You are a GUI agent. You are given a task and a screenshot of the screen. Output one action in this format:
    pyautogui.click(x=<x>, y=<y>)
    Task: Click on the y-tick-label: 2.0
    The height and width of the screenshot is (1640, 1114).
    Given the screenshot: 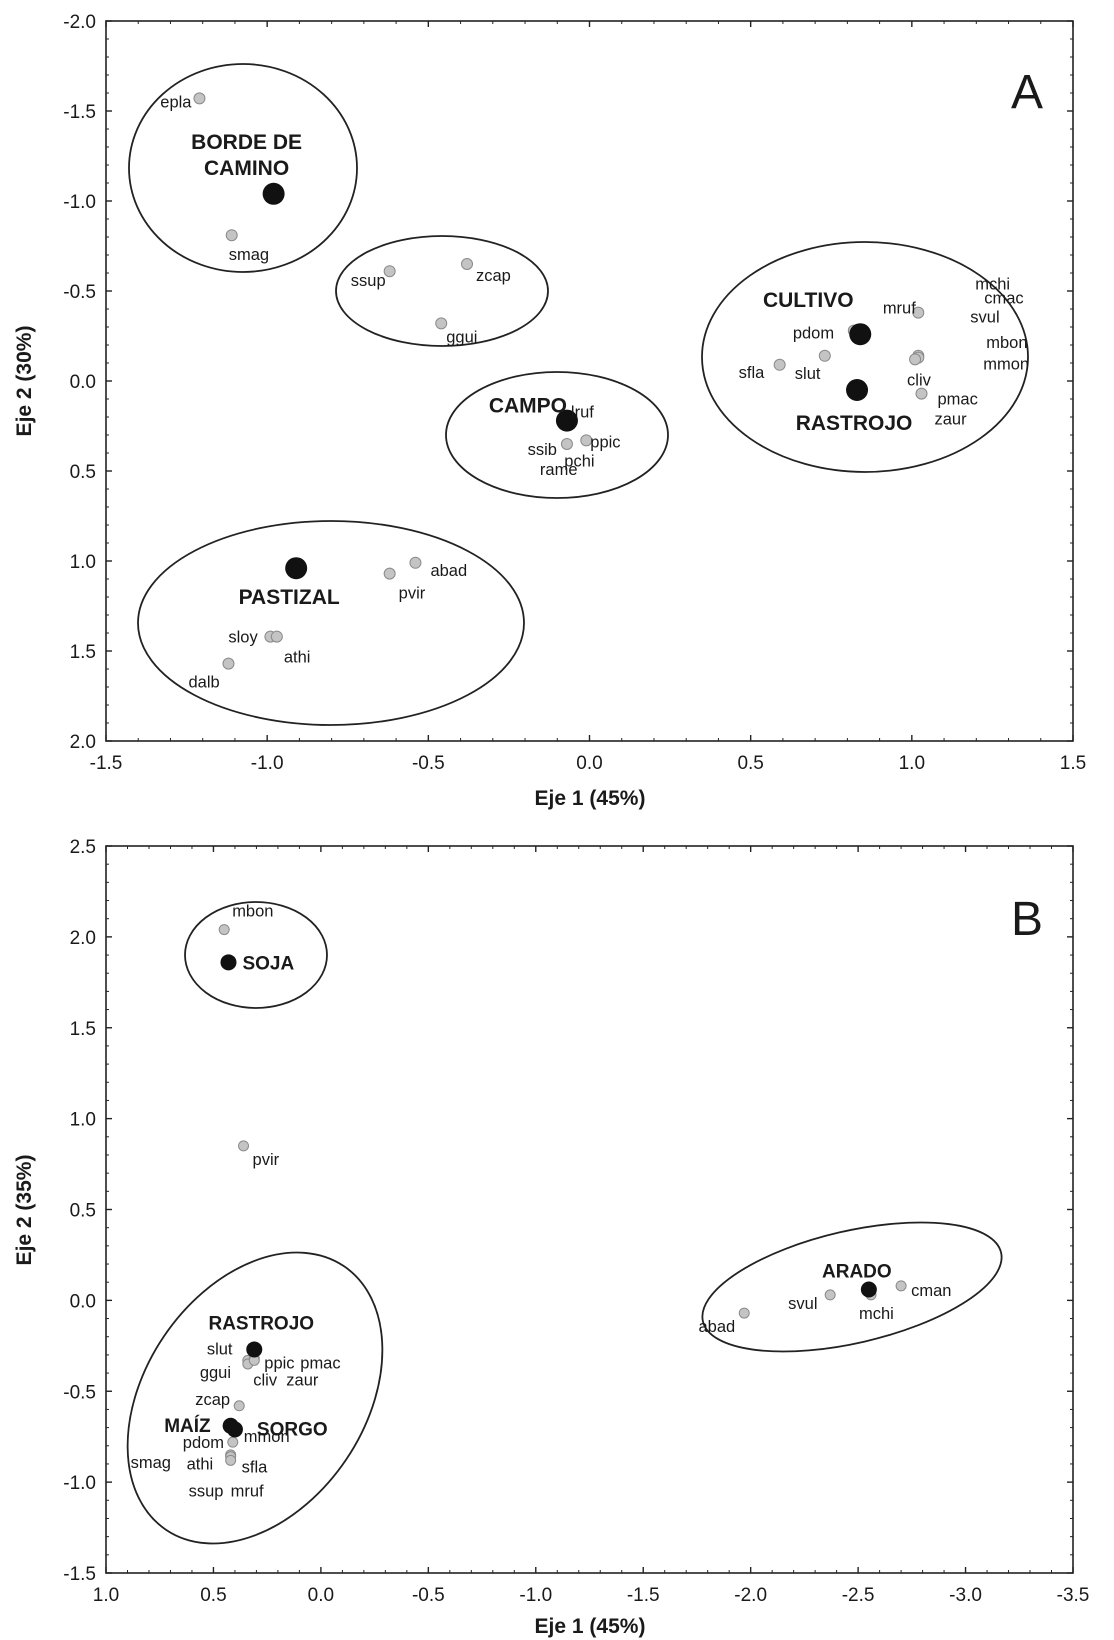 What is the action you would take?
    pyautogui.click(x=83, y=938)
    